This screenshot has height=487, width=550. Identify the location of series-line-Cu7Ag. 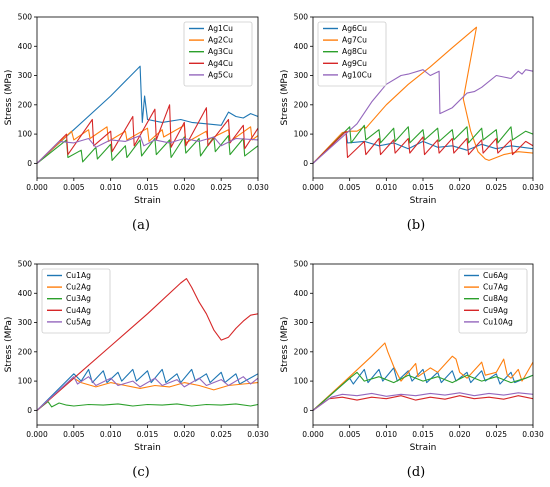
(423, 376).